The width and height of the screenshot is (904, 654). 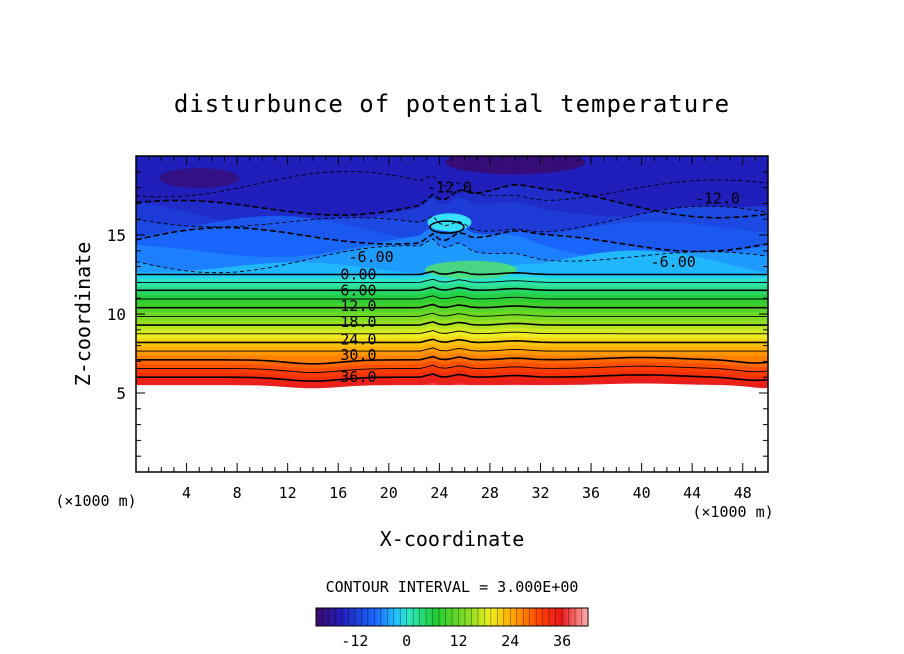 I want to click on x-tick-label: 32, so click(x=540, y=493).